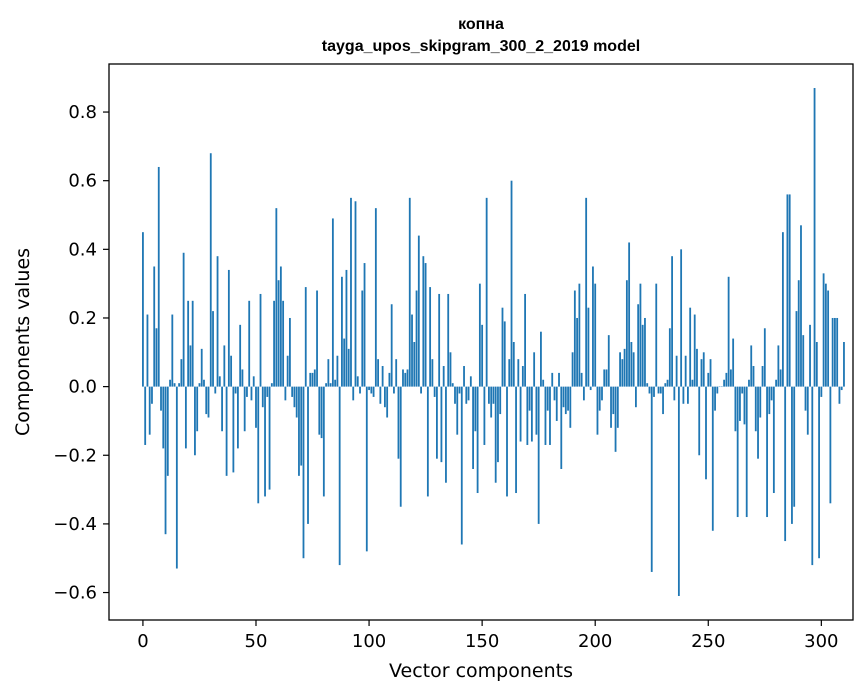  Describe the element at coordinates (75, 593) in the screenshot. I see `y-tick-label: −0.6` at that location.